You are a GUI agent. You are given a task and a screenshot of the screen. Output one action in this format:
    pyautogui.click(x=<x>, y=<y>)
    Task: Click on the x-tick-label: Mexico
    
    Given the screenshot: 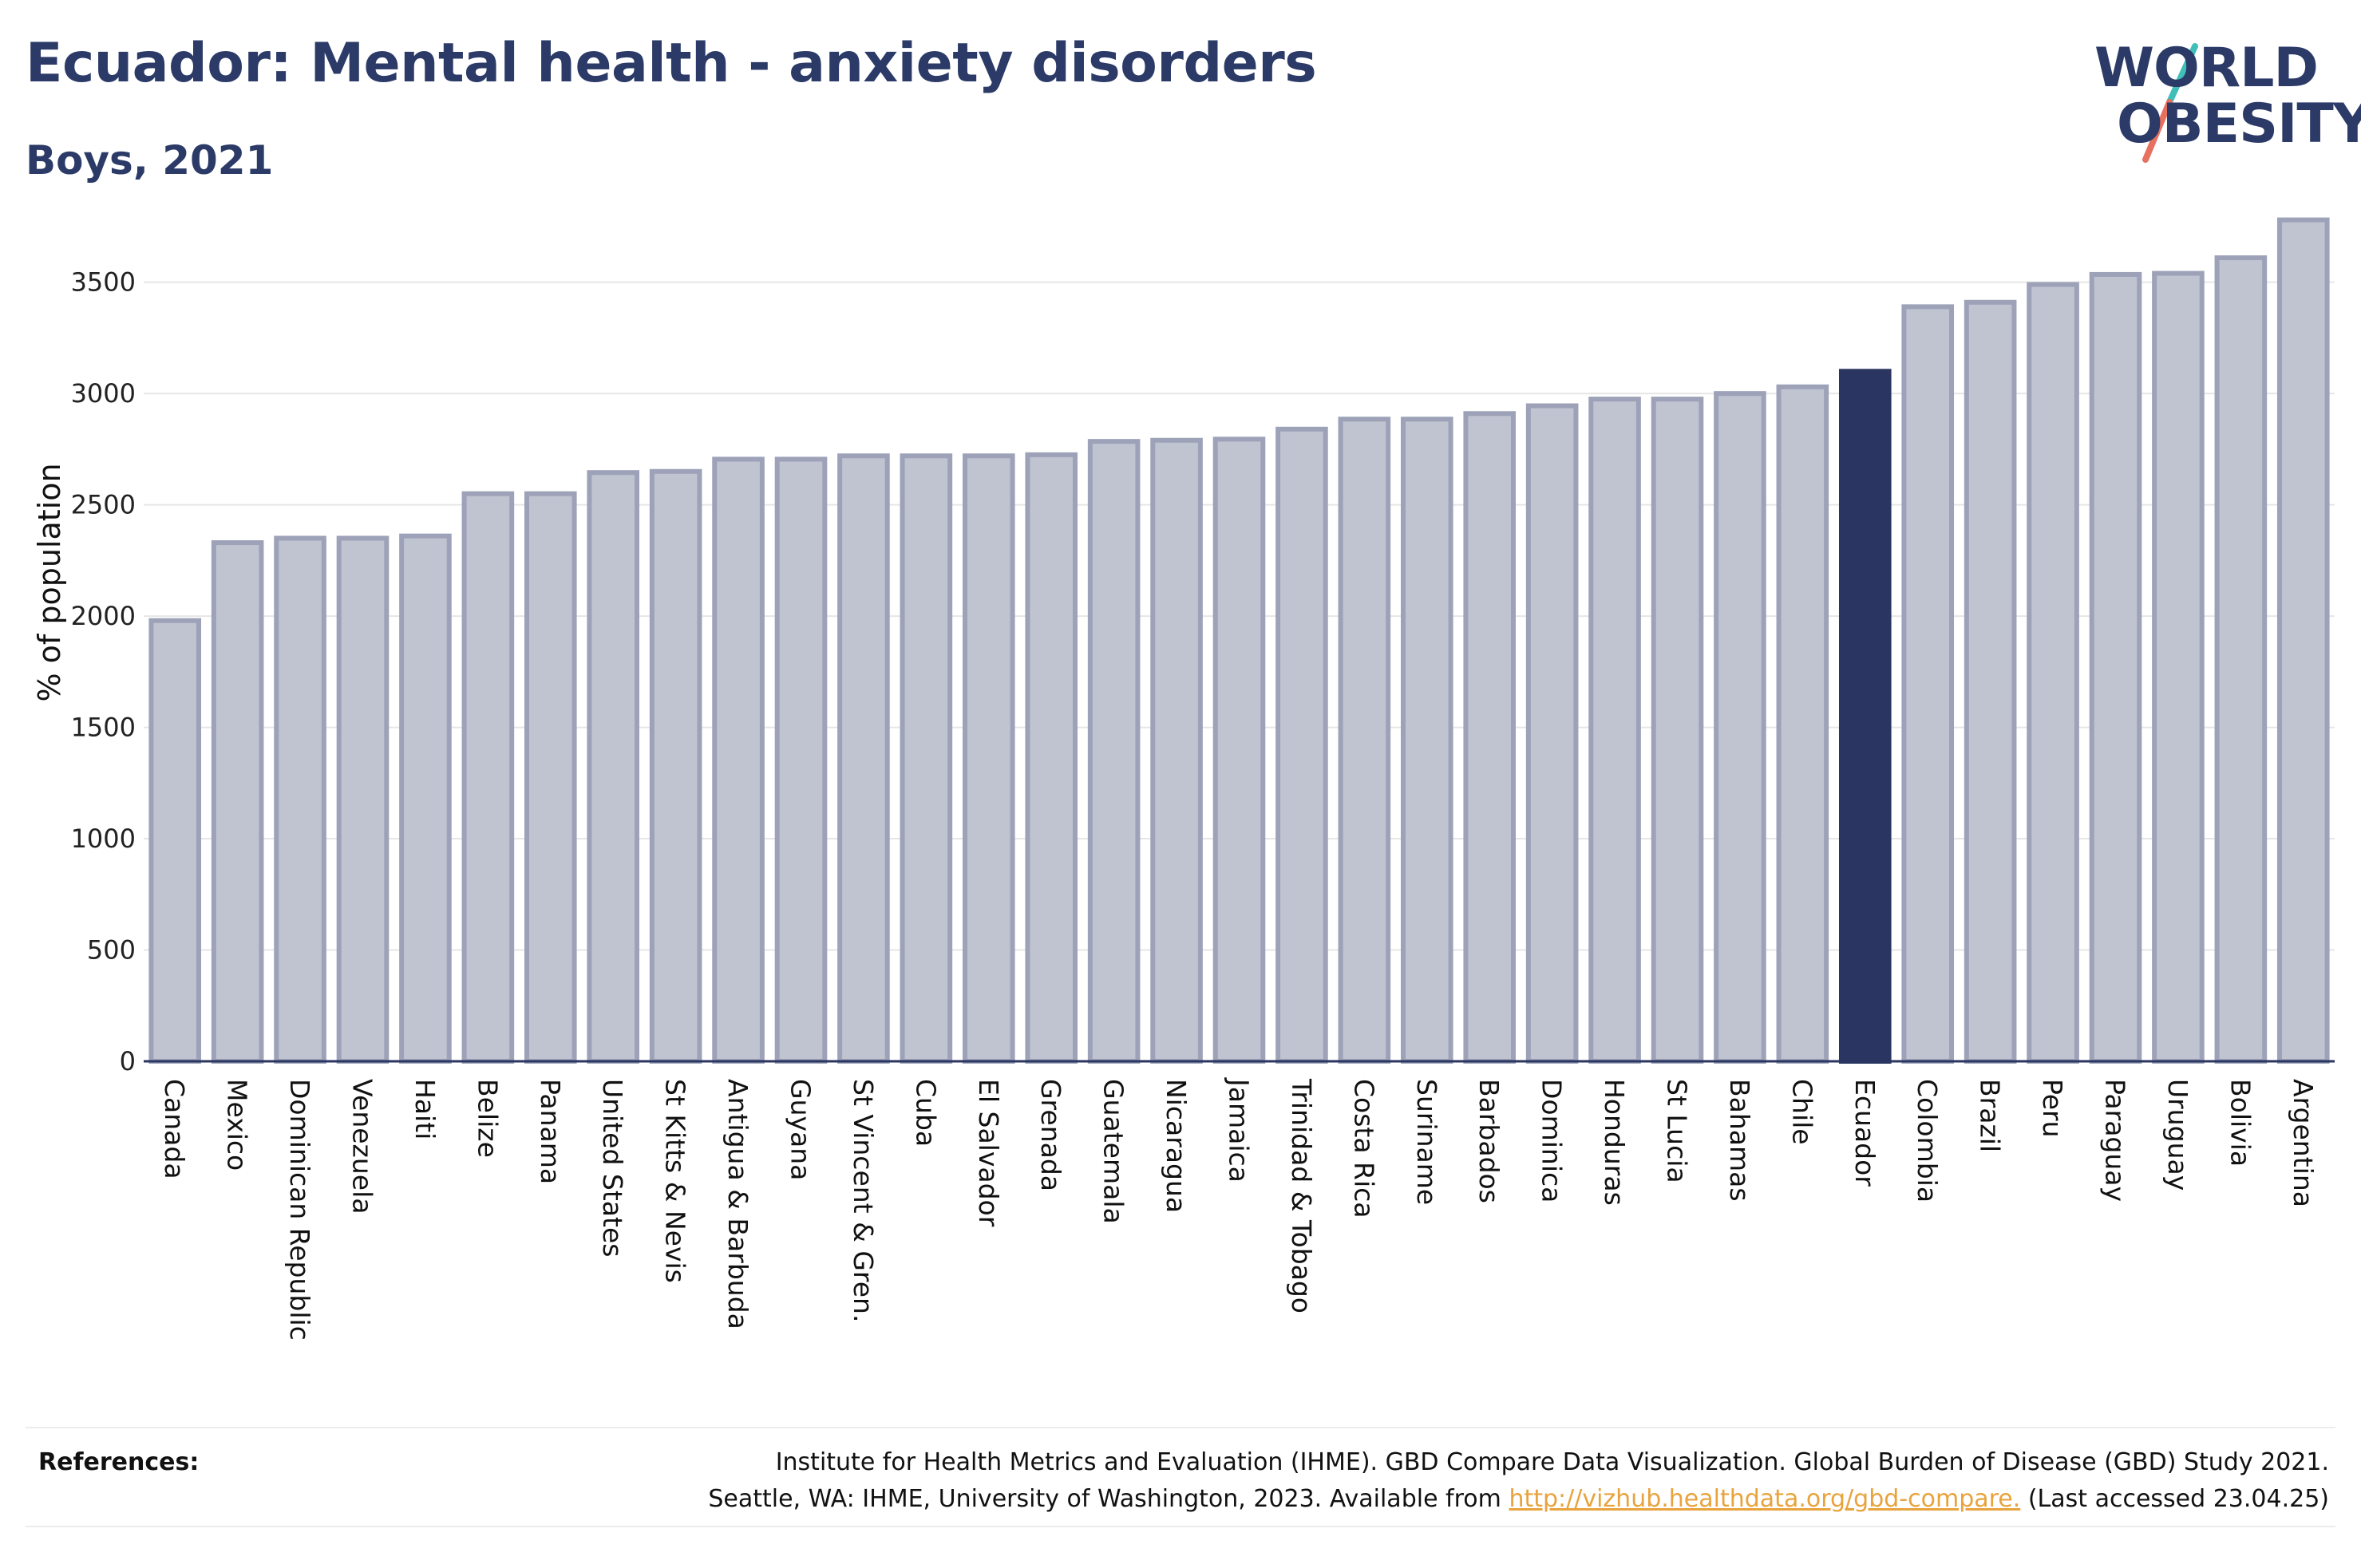 What is the action you would take?
    pyautogui.click(x=237, y=1125)
    